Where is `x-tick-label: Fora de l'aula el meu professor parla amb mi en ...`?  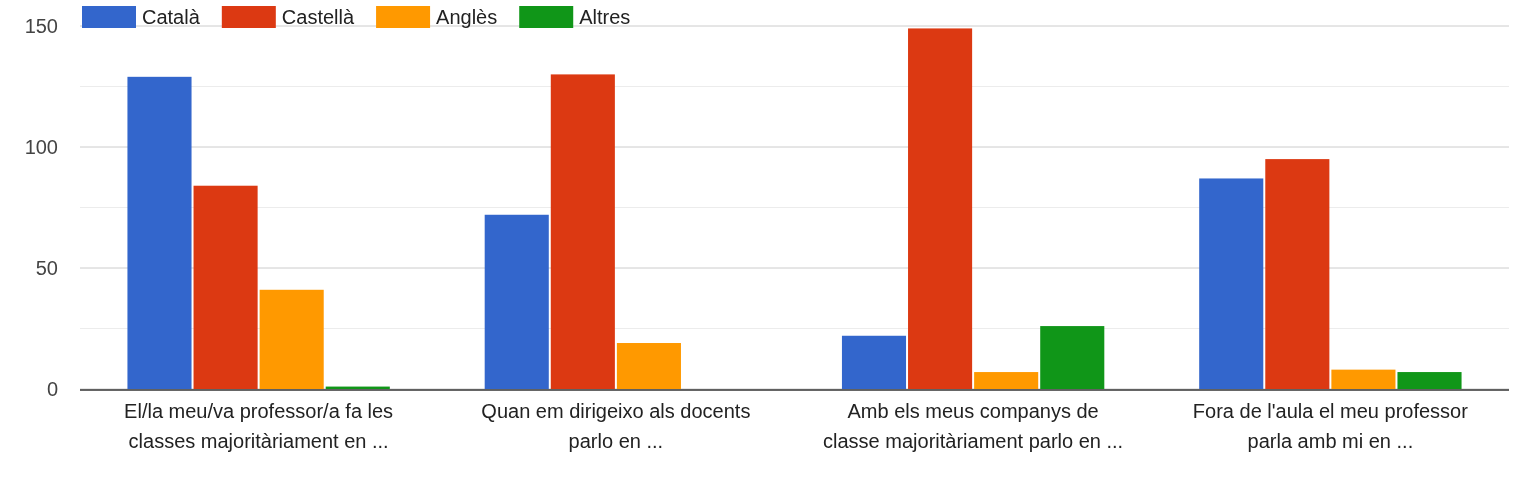
x-tick-label: Fora de l'aula el meu professor parla amb mi en ... is located at coordinates (1330, 426).